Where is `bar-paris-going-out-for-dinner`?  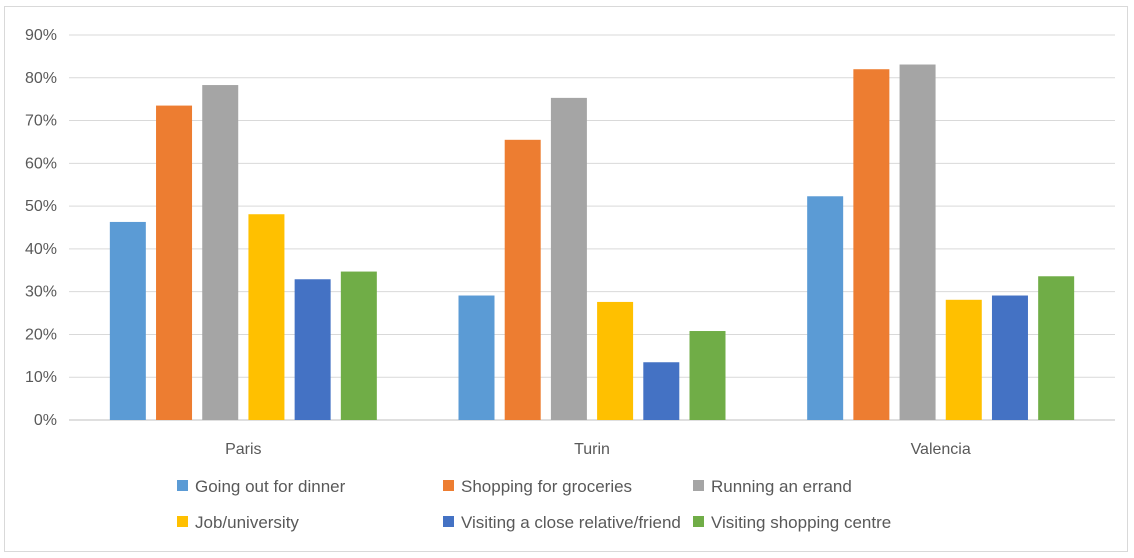
bar-paris-going-out-for-dinner is located at coordinates (127, 320).